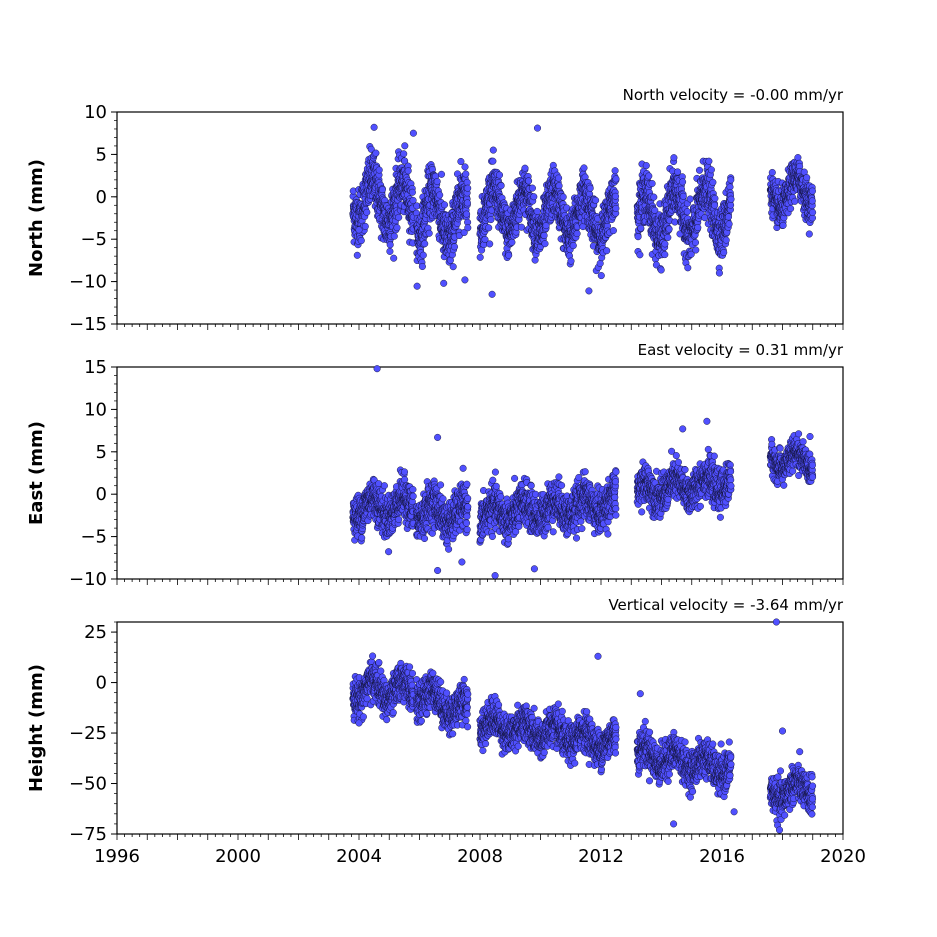  Describe the element at coordinates (88, 324) in the screenshot. I see `y-tick-label: −15` at that location.